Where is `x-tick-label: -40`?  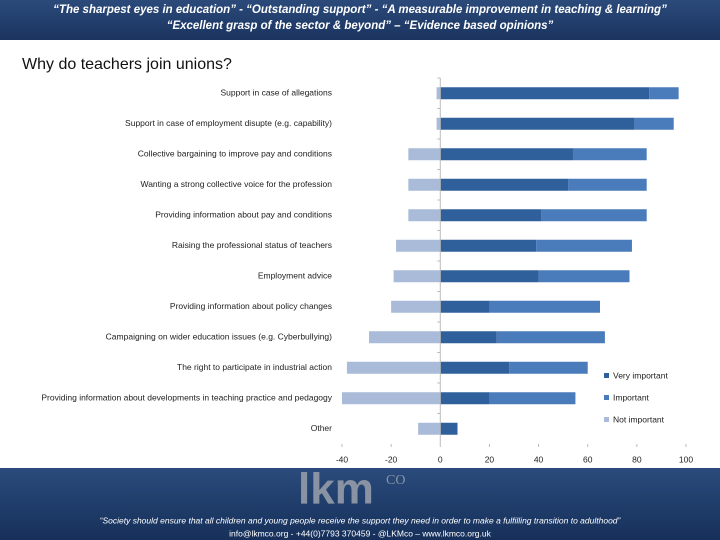
x-tick-label: -40 is located at coordinates (342, 459).